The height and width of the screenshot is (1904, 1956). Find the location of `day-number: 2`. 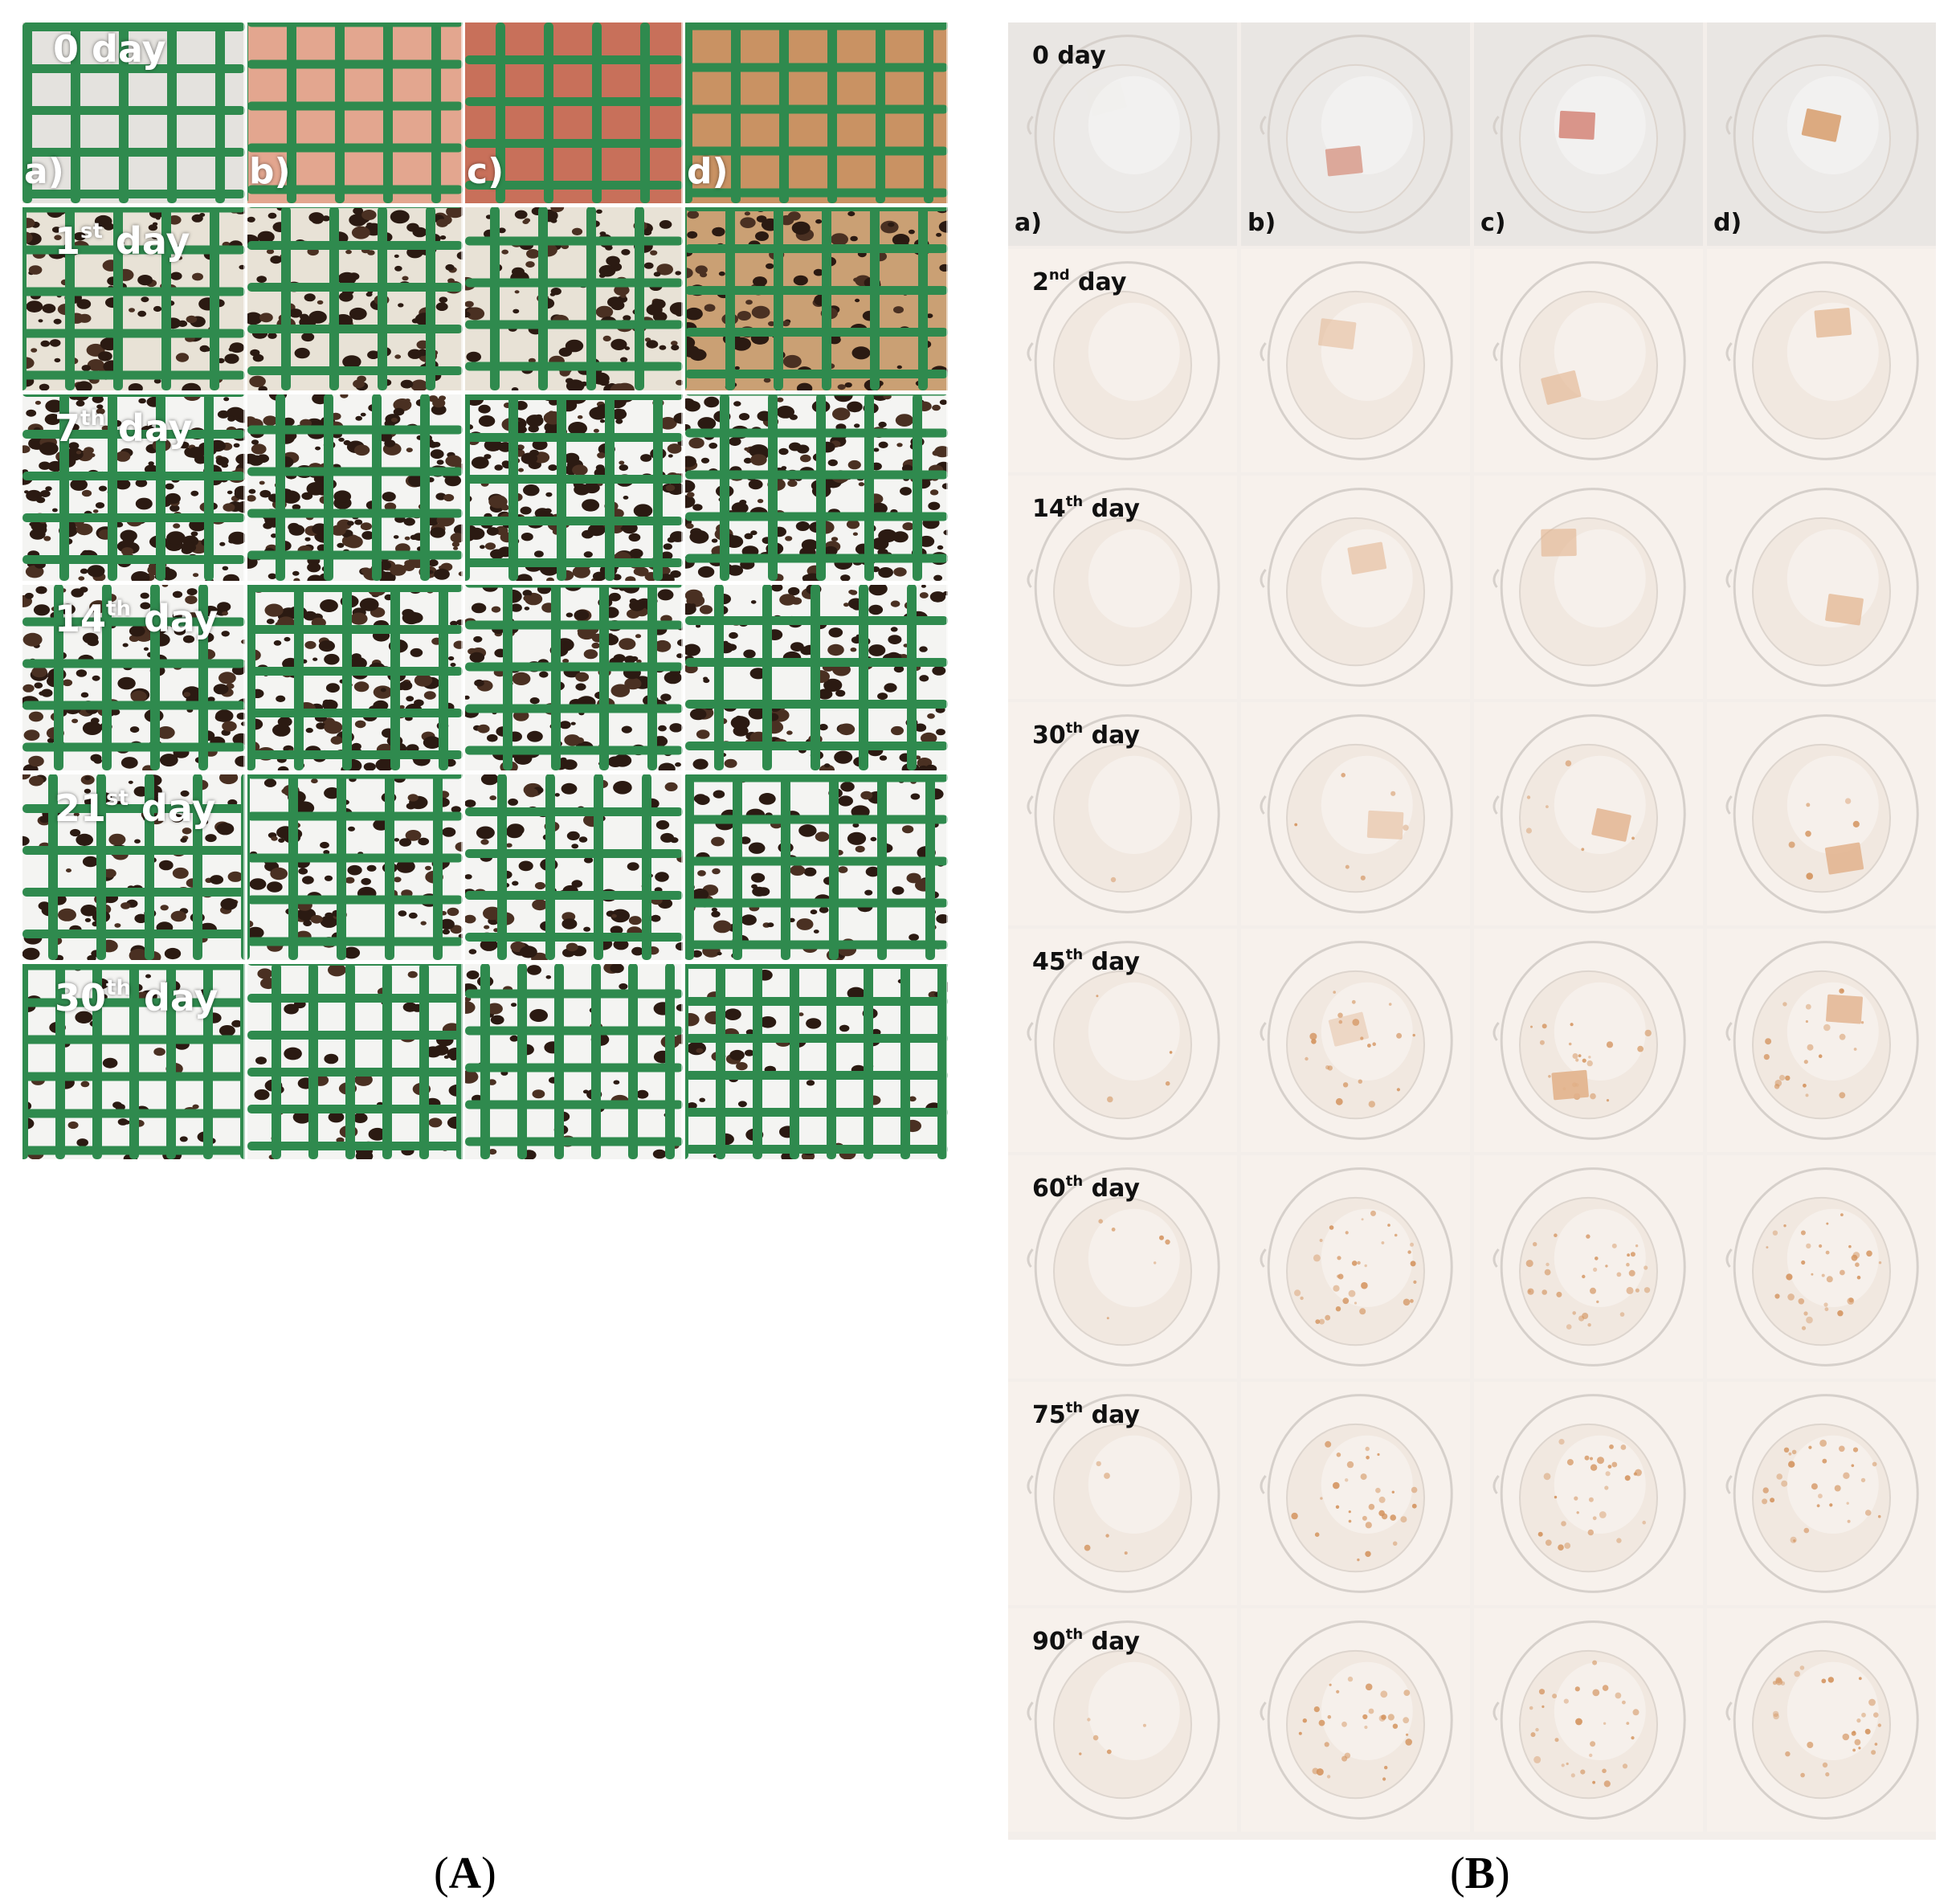

day-number: 2 is located at coordinates (1040, 282).